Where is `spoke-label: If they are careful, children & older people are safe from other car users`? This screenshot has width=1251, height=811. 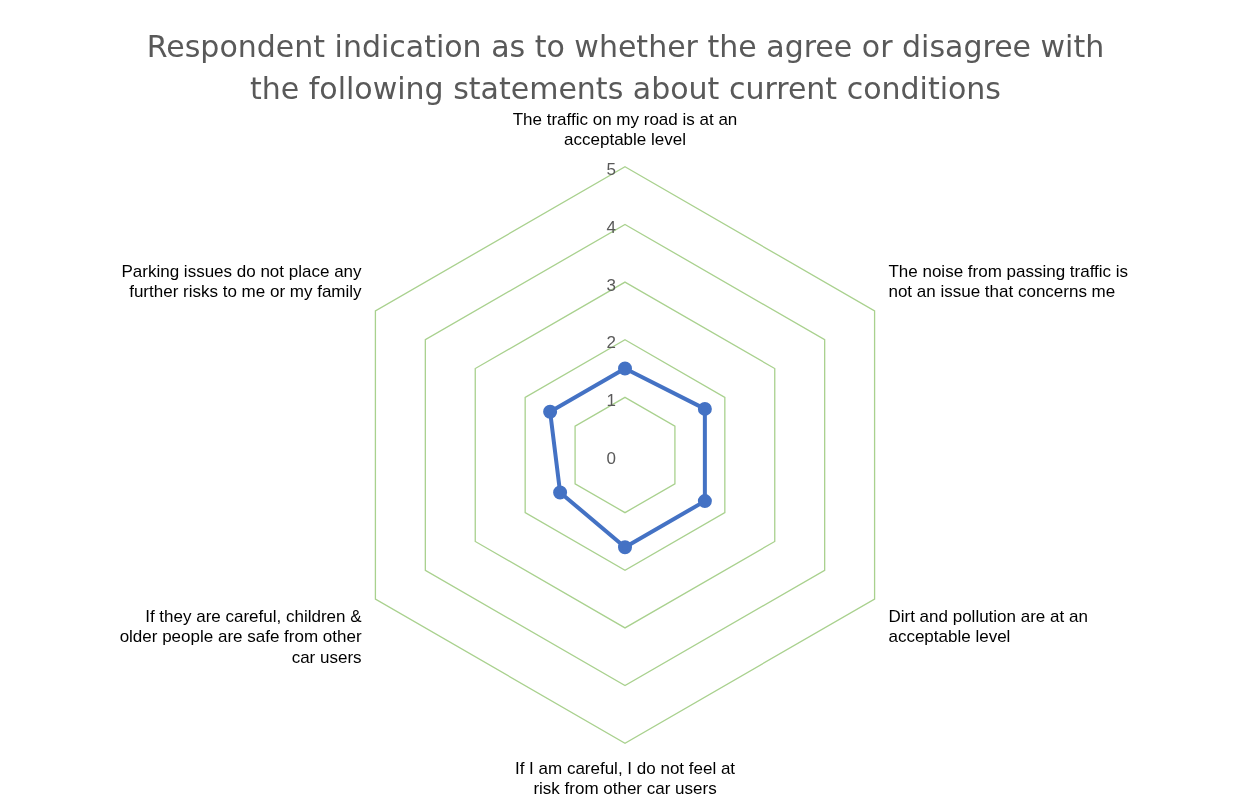
spoke-label: If they are careful, children & older people are safe from other car users is located at coordinates (241, 636).